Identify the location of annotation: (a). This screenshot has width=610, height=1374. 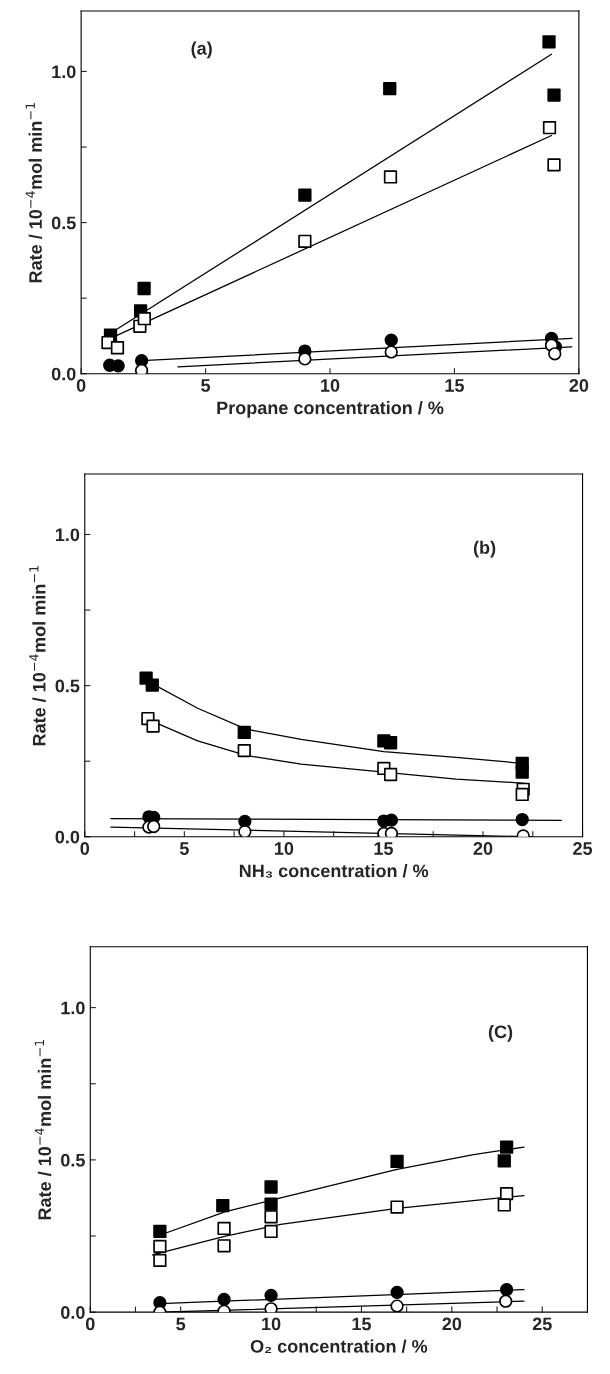
(201, 50).